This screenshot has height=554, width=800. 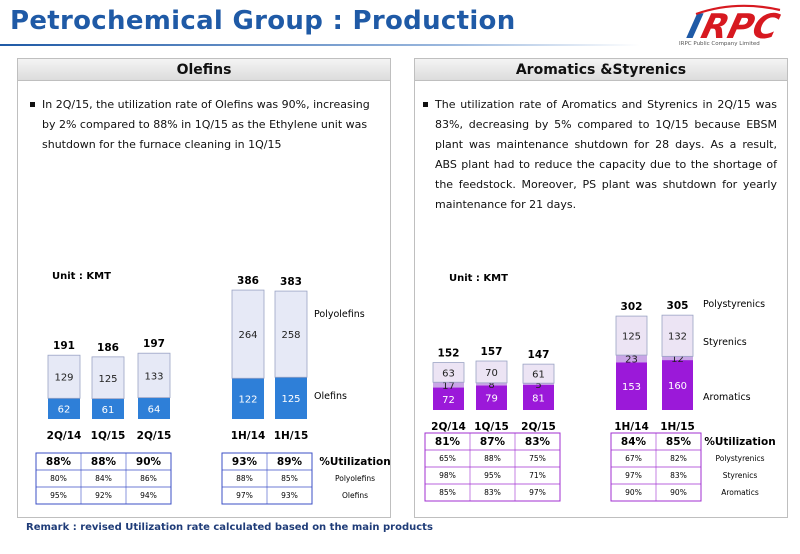 What do you see at coordinates (204, 70) in the screenshot?
I see `olefins-panel-title: Olefins` at bounding box center [204, 70].